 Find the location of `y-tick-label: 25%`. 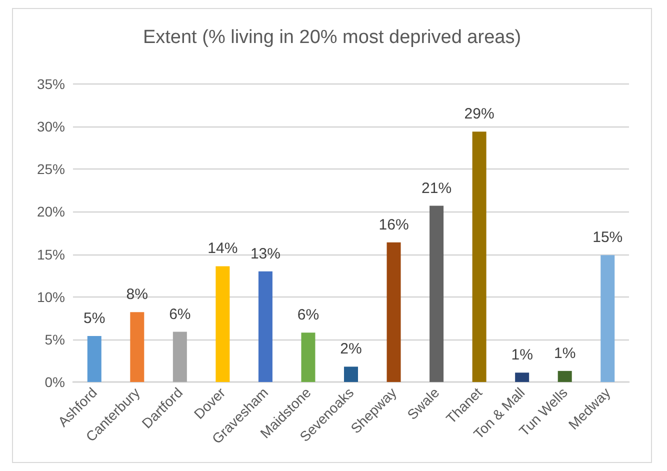

y-tick-label: 25% is located at coordinates (50, 169).